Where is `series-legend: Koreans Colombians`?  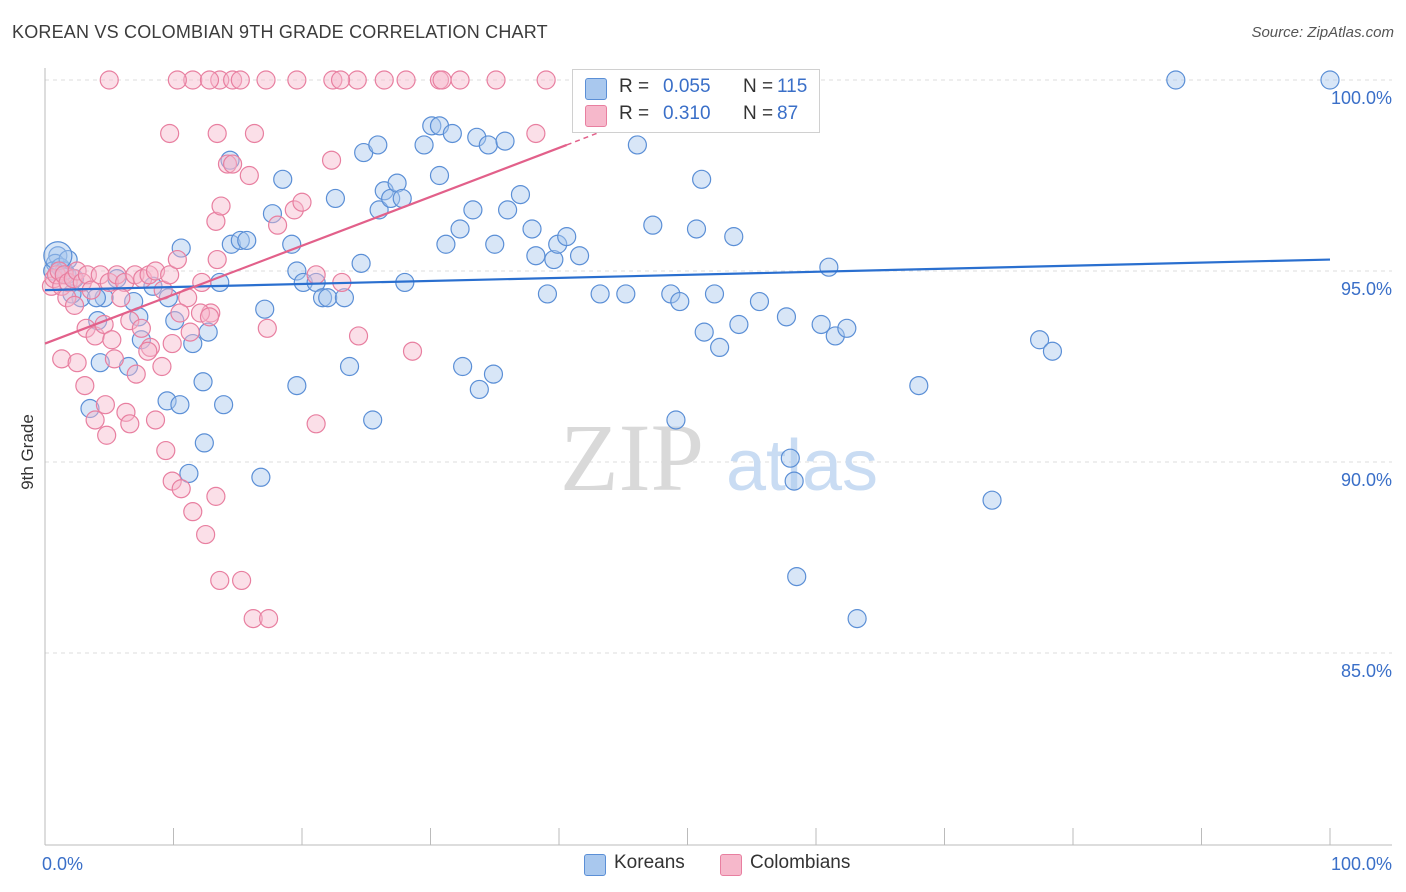
series-legend: Koreans Colombians is located at coordinates (703, 865).